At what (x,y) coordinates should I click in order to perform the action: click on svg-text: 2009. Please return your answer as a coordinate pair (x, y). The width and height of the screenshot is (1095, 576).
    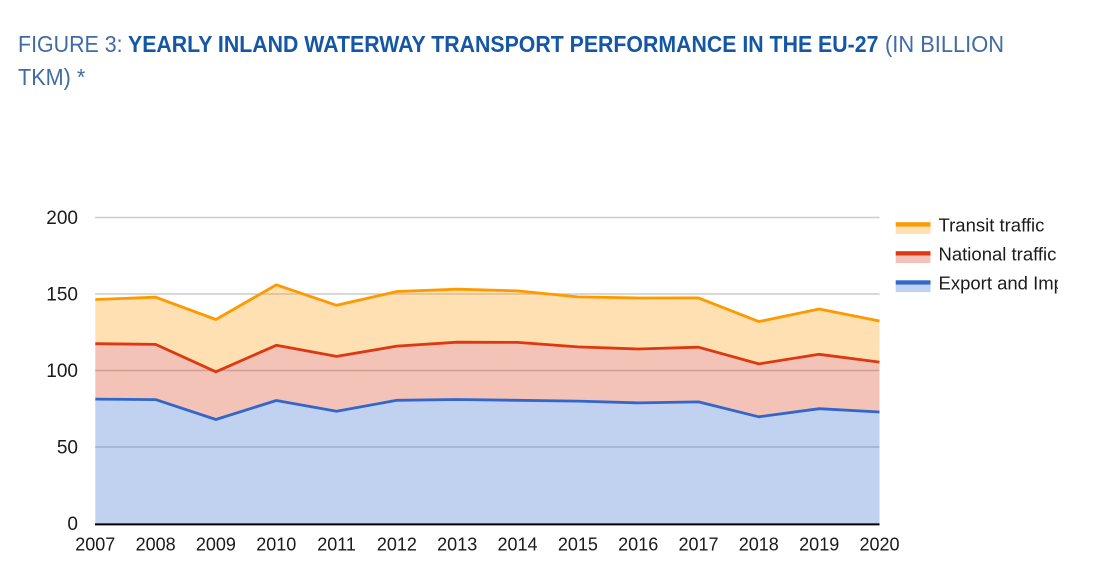
    Looking at the image, I should click on (216, 545).